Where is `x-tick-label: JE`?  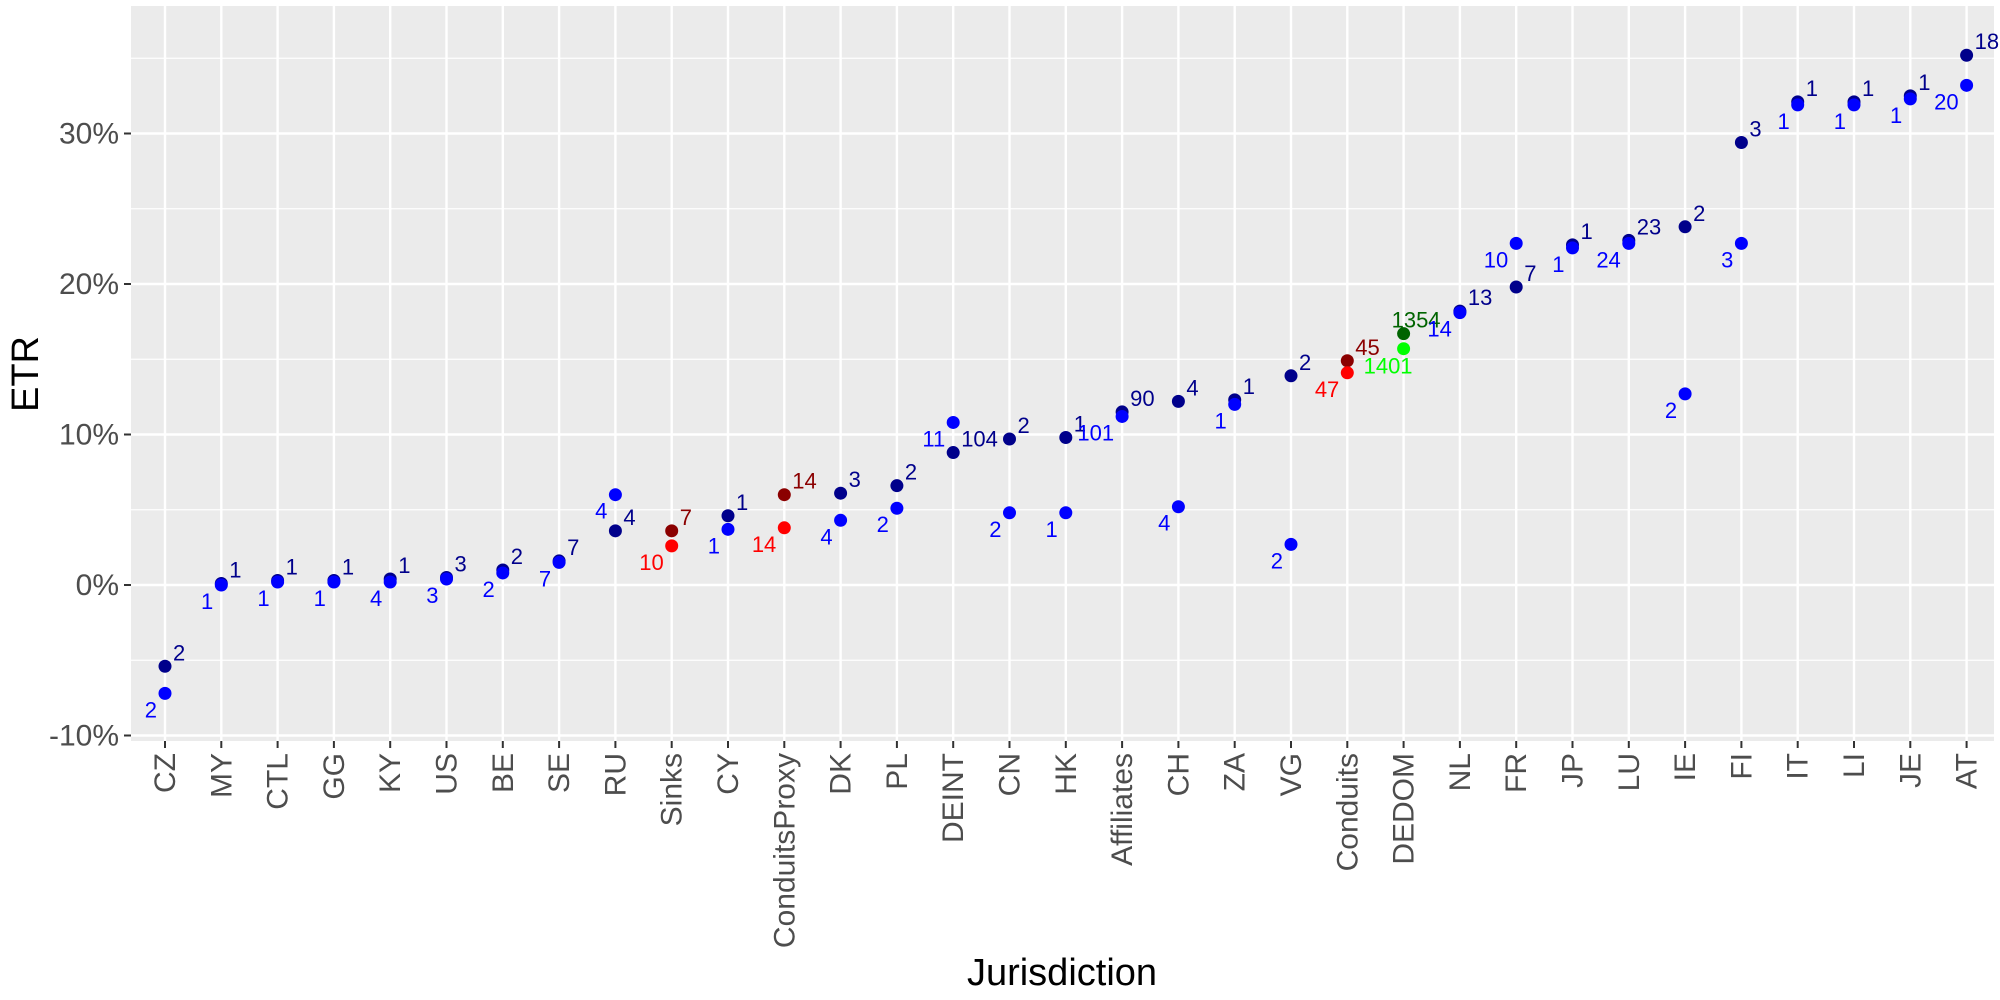
x-tick-label: JE is located at coordinates (1910, 770).